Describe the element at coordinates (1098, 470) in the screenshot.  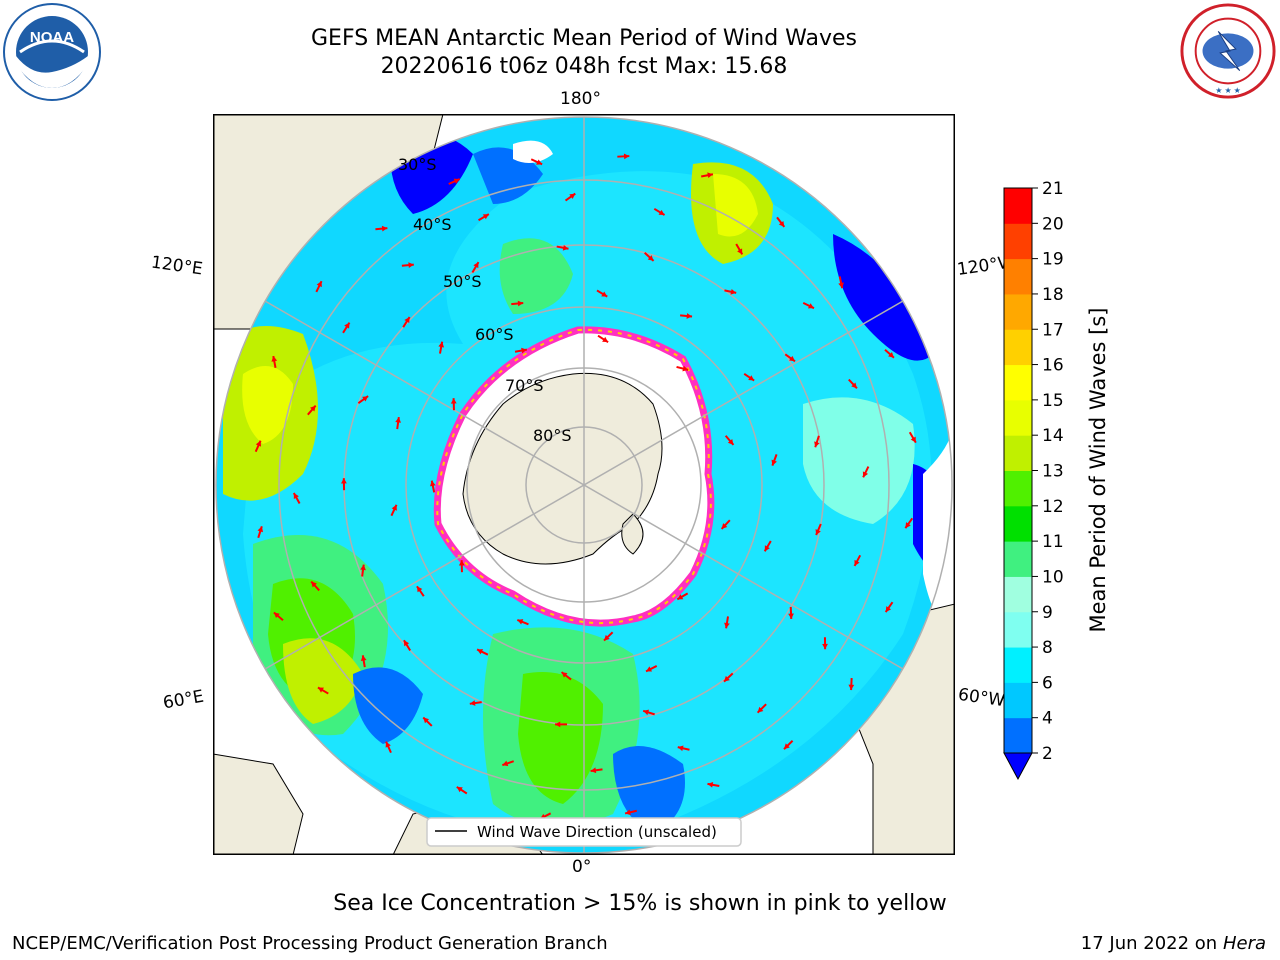
I see `colorbar-label: Mean Period of Wind Waves [s]` at that location.